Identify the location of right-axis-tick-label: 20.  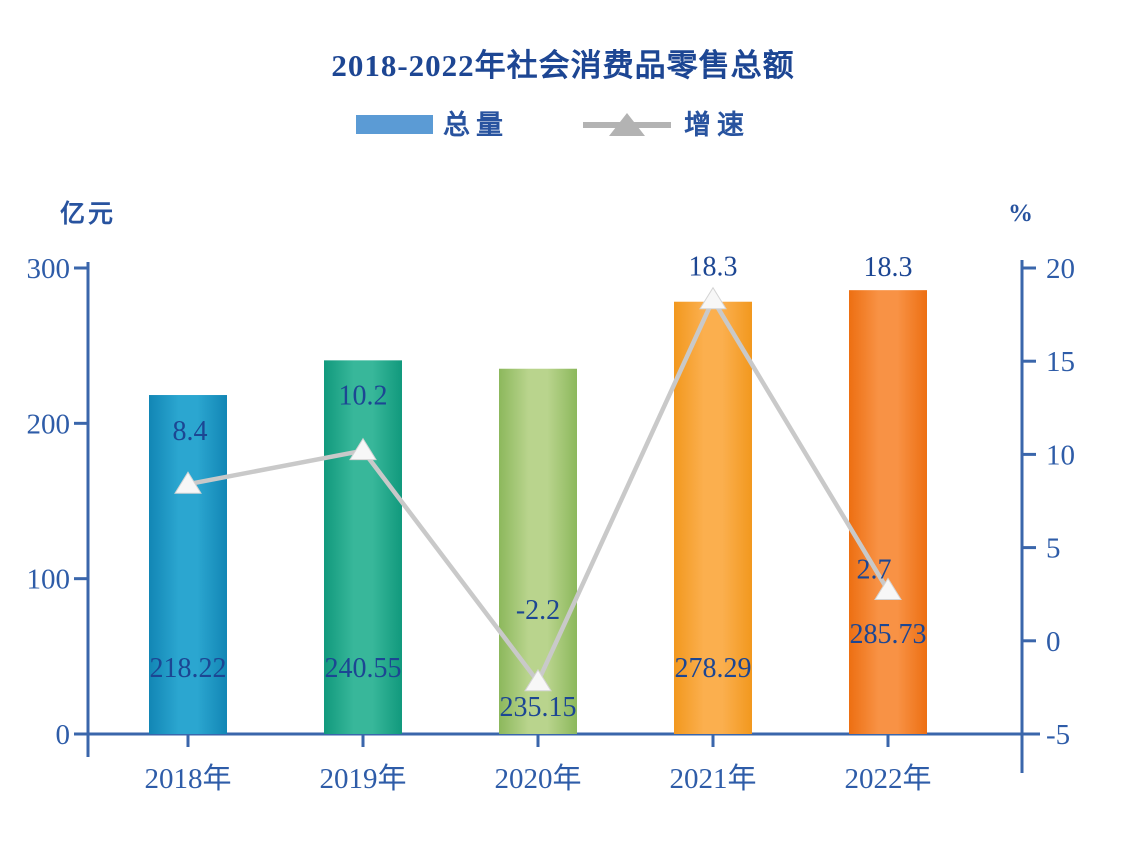
(1060, 269).